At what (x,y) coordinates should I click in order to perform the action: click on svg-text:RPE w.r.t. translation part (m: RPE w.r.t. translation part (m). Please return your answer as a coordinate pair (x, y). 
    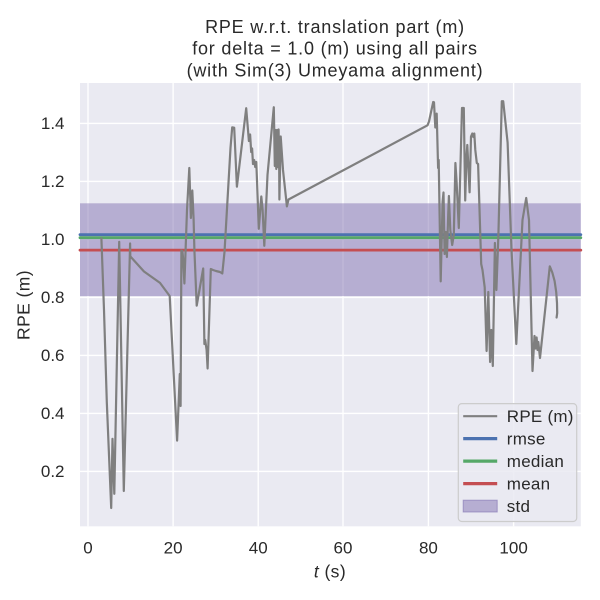
    Looking at the image, I should click on (335, 27).